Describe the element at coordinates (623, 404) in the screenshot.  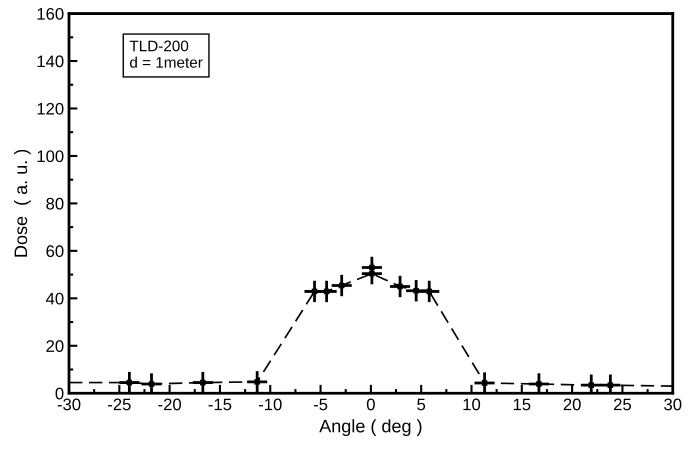
I see `x-tick-label: 25` at that location.